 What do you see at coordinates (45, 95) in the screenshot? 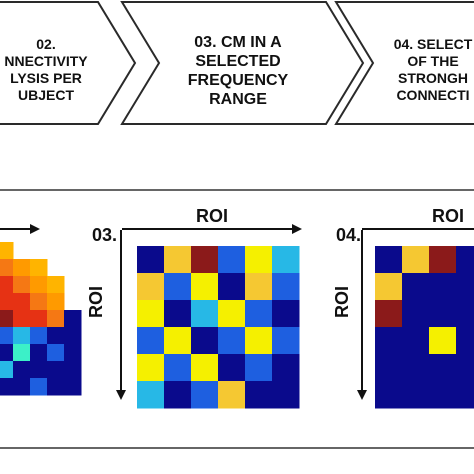
I see `step2-line-4: UBJECT` at bounding box center [45, 95].